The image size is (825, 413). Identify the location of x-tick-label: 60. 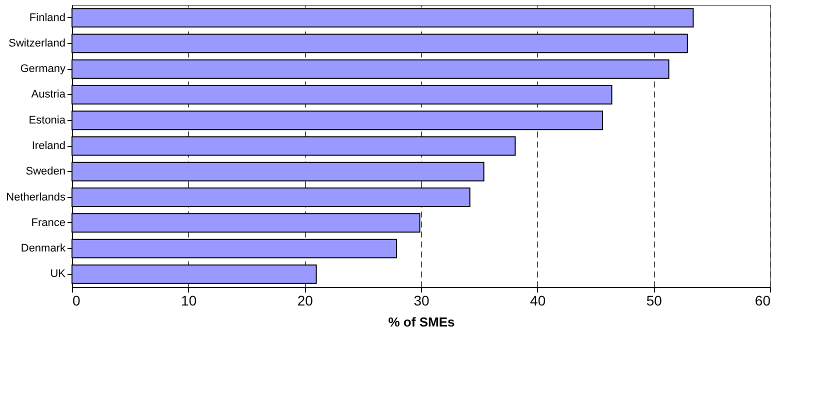
(762, 300).